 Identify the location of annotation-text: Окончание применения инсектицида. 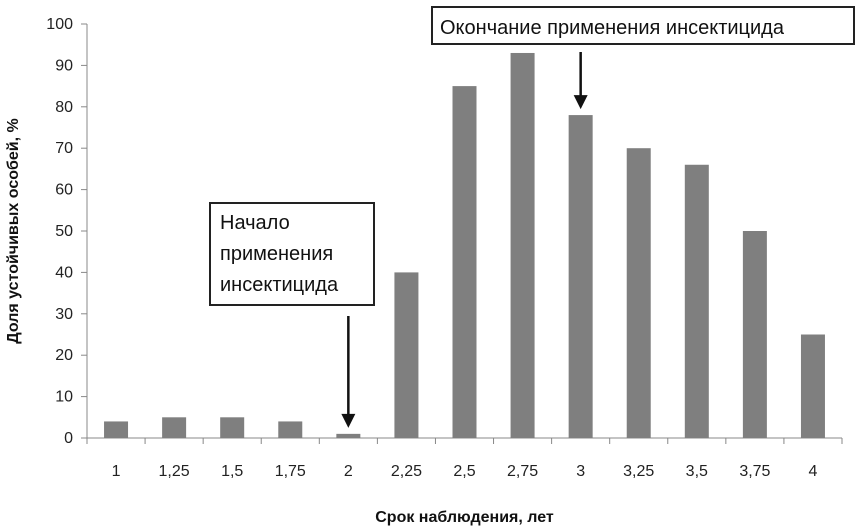
(612, 28).